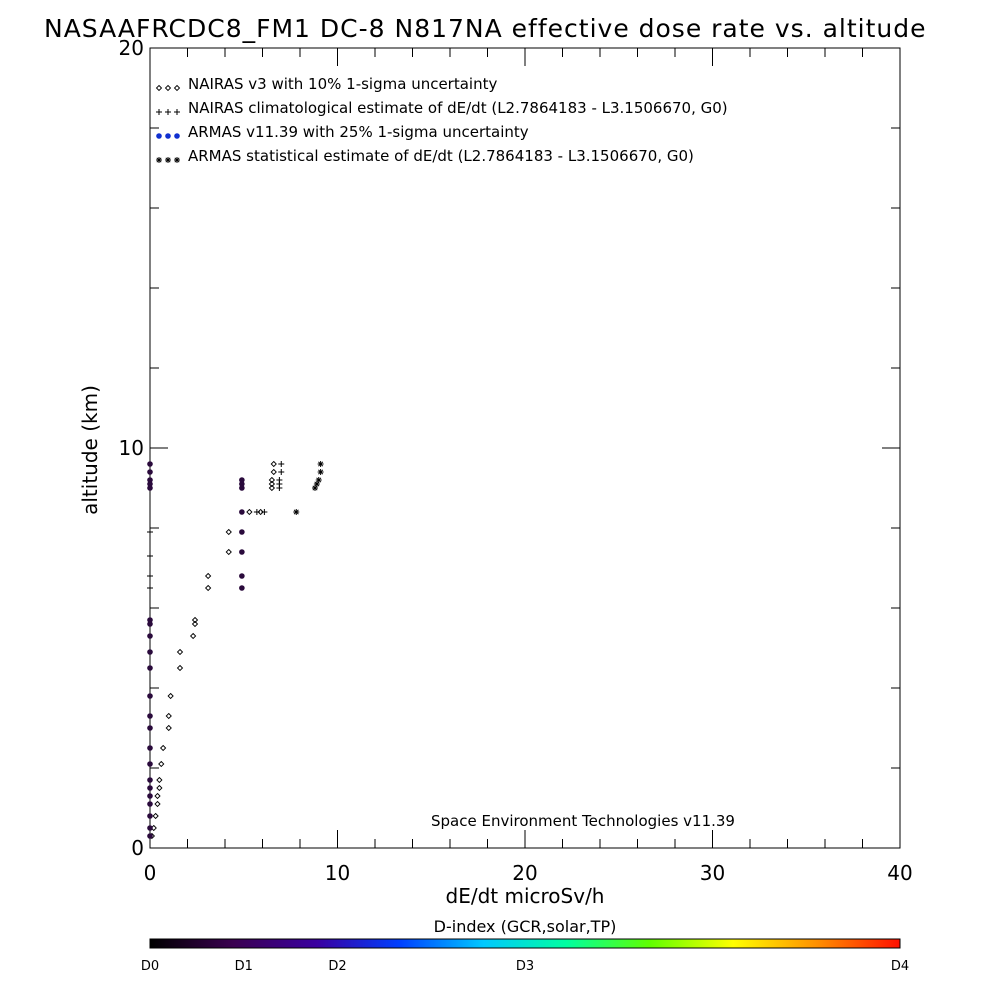 This screenshot has height=1000, width=1000. What do you see at coordinates (525, 943) in the screenshot?
I see `colorbar` at bounding box center [525, 943].